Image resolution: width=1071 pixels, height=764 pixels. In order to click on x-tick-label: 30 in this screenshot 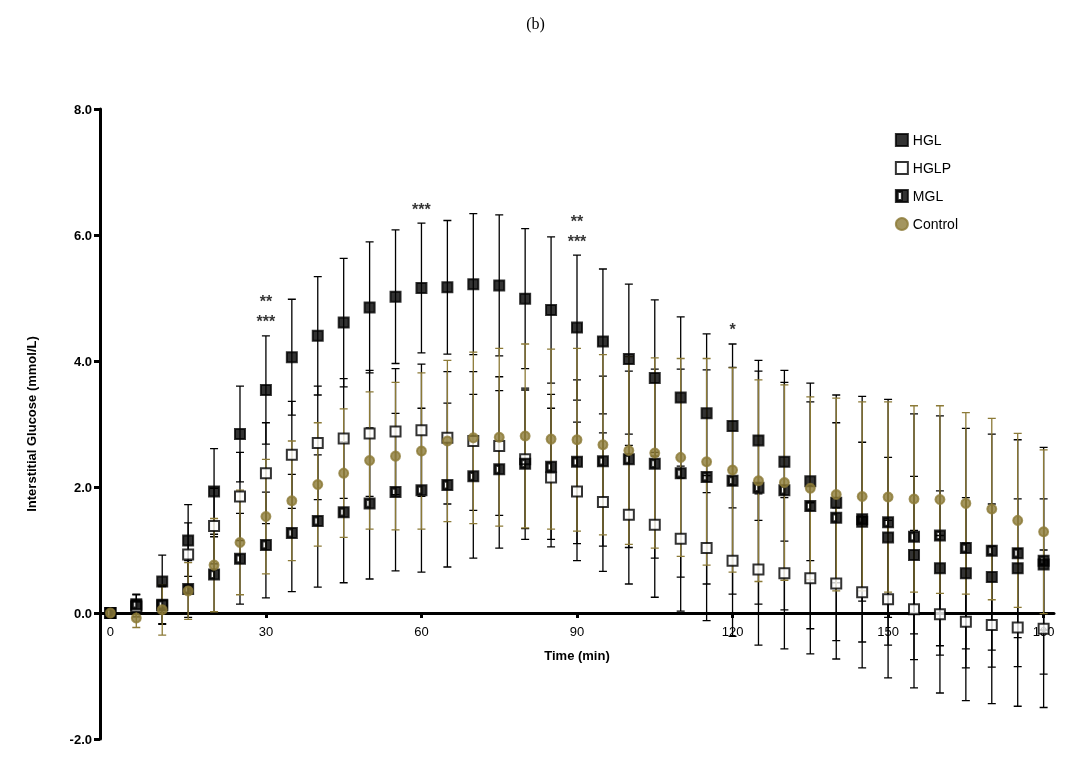, I will do `click(266, 631)`.